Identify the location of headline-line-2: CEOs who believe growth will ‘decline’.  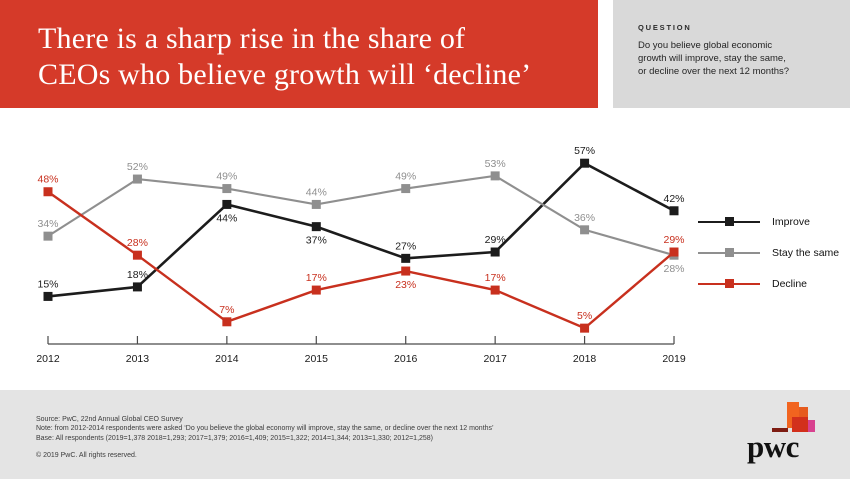
(285, 74).